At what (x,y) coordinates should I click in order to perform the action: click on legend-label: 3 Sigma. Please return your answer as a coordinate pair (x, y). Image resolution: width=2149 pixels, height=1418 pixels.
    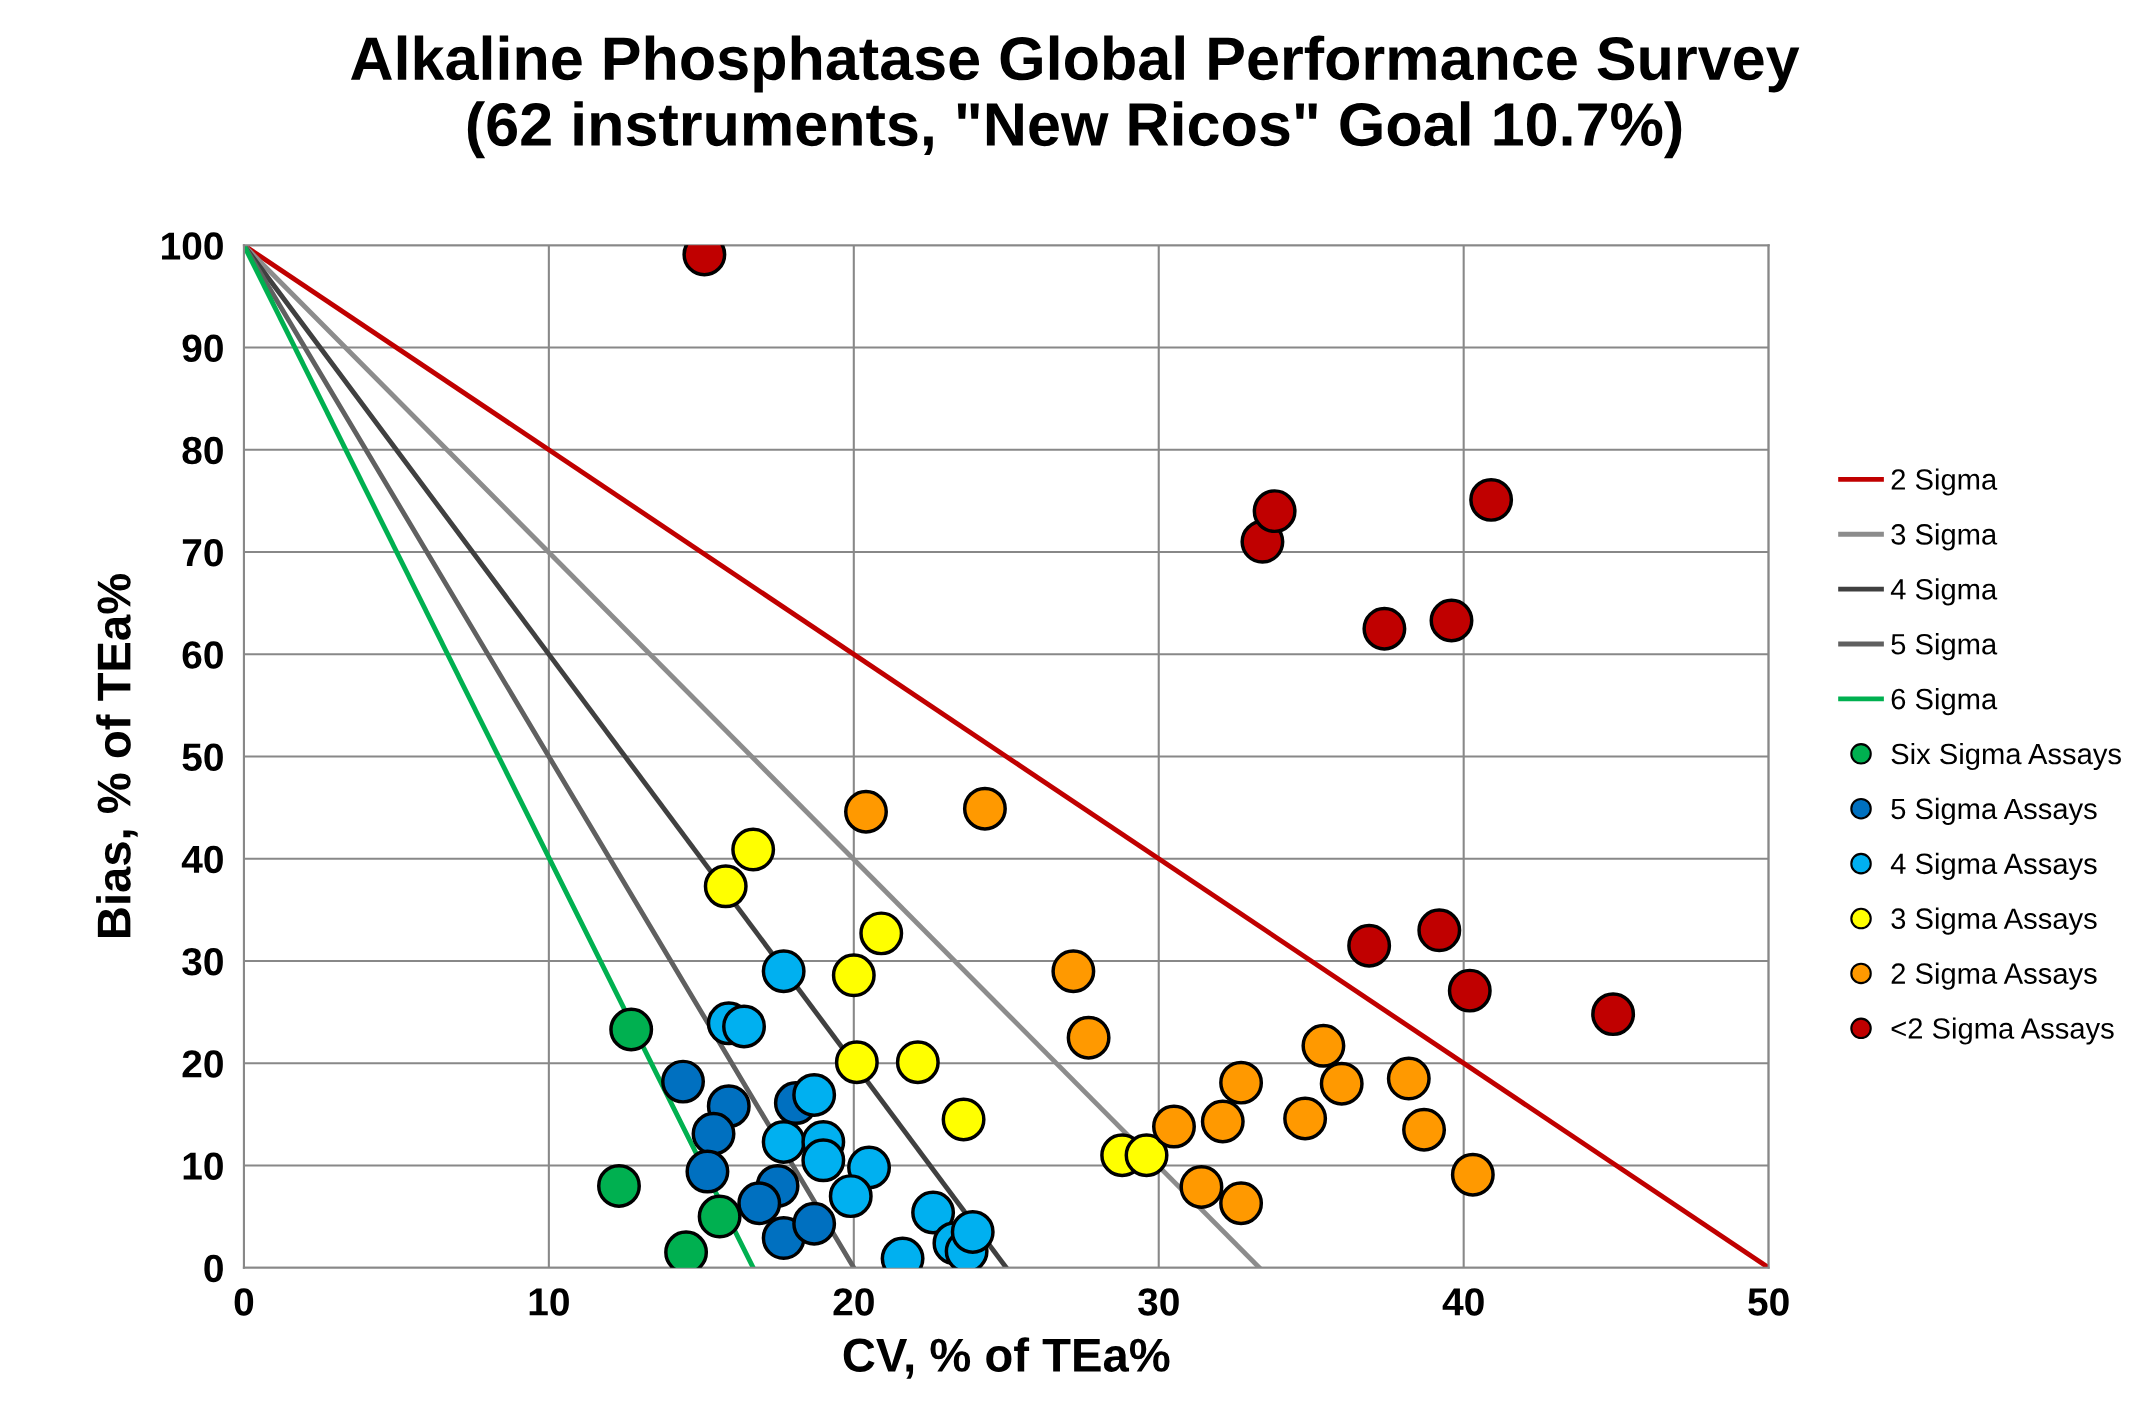
    Looking at the image, I should click on (1944, 537).